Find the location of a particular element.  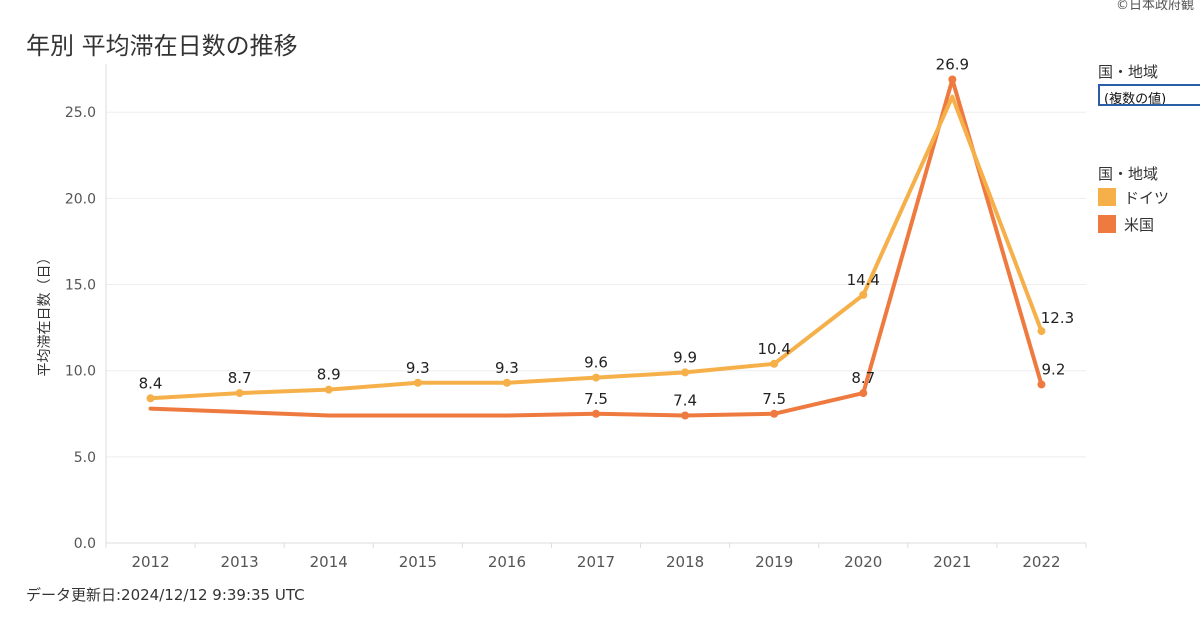

data-updated-timestamp: データ更新日:2024/12/12 9:39:35 UTC is located at coordinates (165, 595).